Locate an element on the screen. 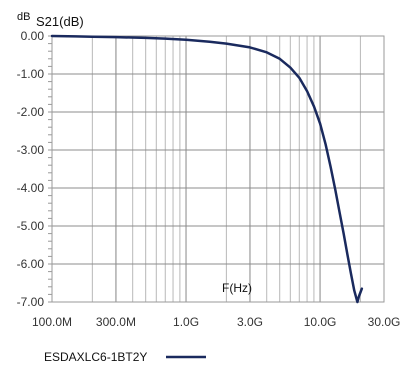  y-tick-label: -6.00 is located at coordinates (31, 264).